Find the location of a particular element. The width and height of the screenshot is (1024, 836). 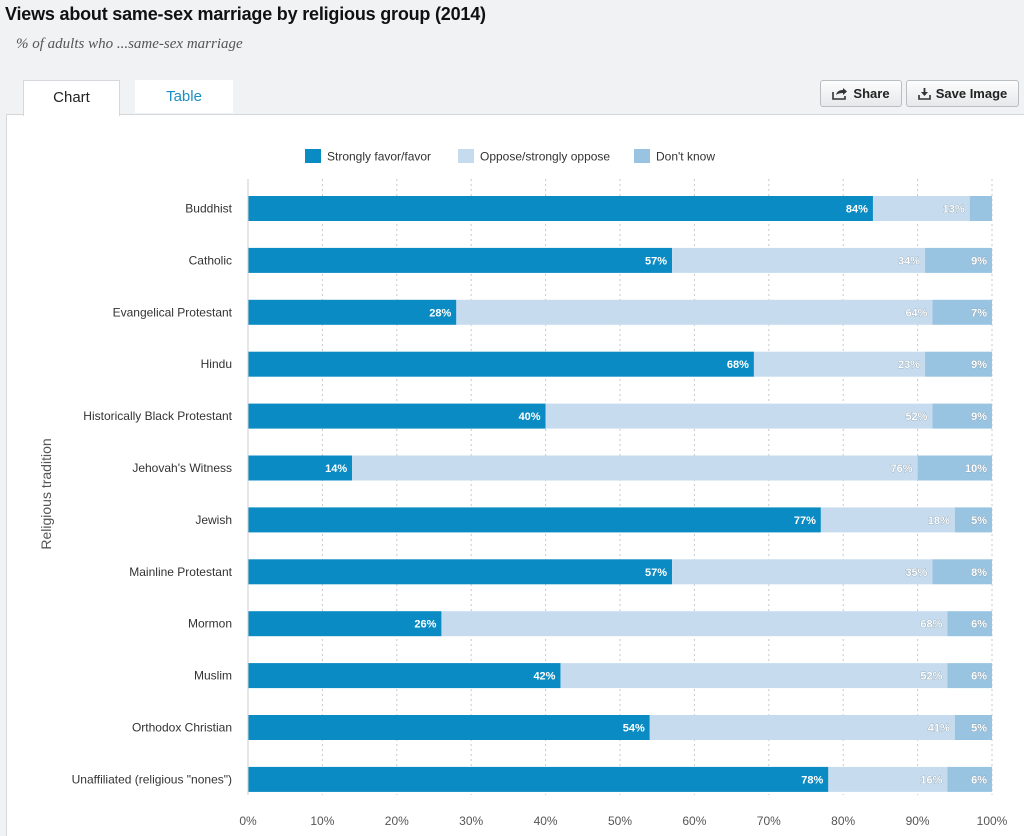

x-tick-label: 100% is located at coordinates (992, 821).